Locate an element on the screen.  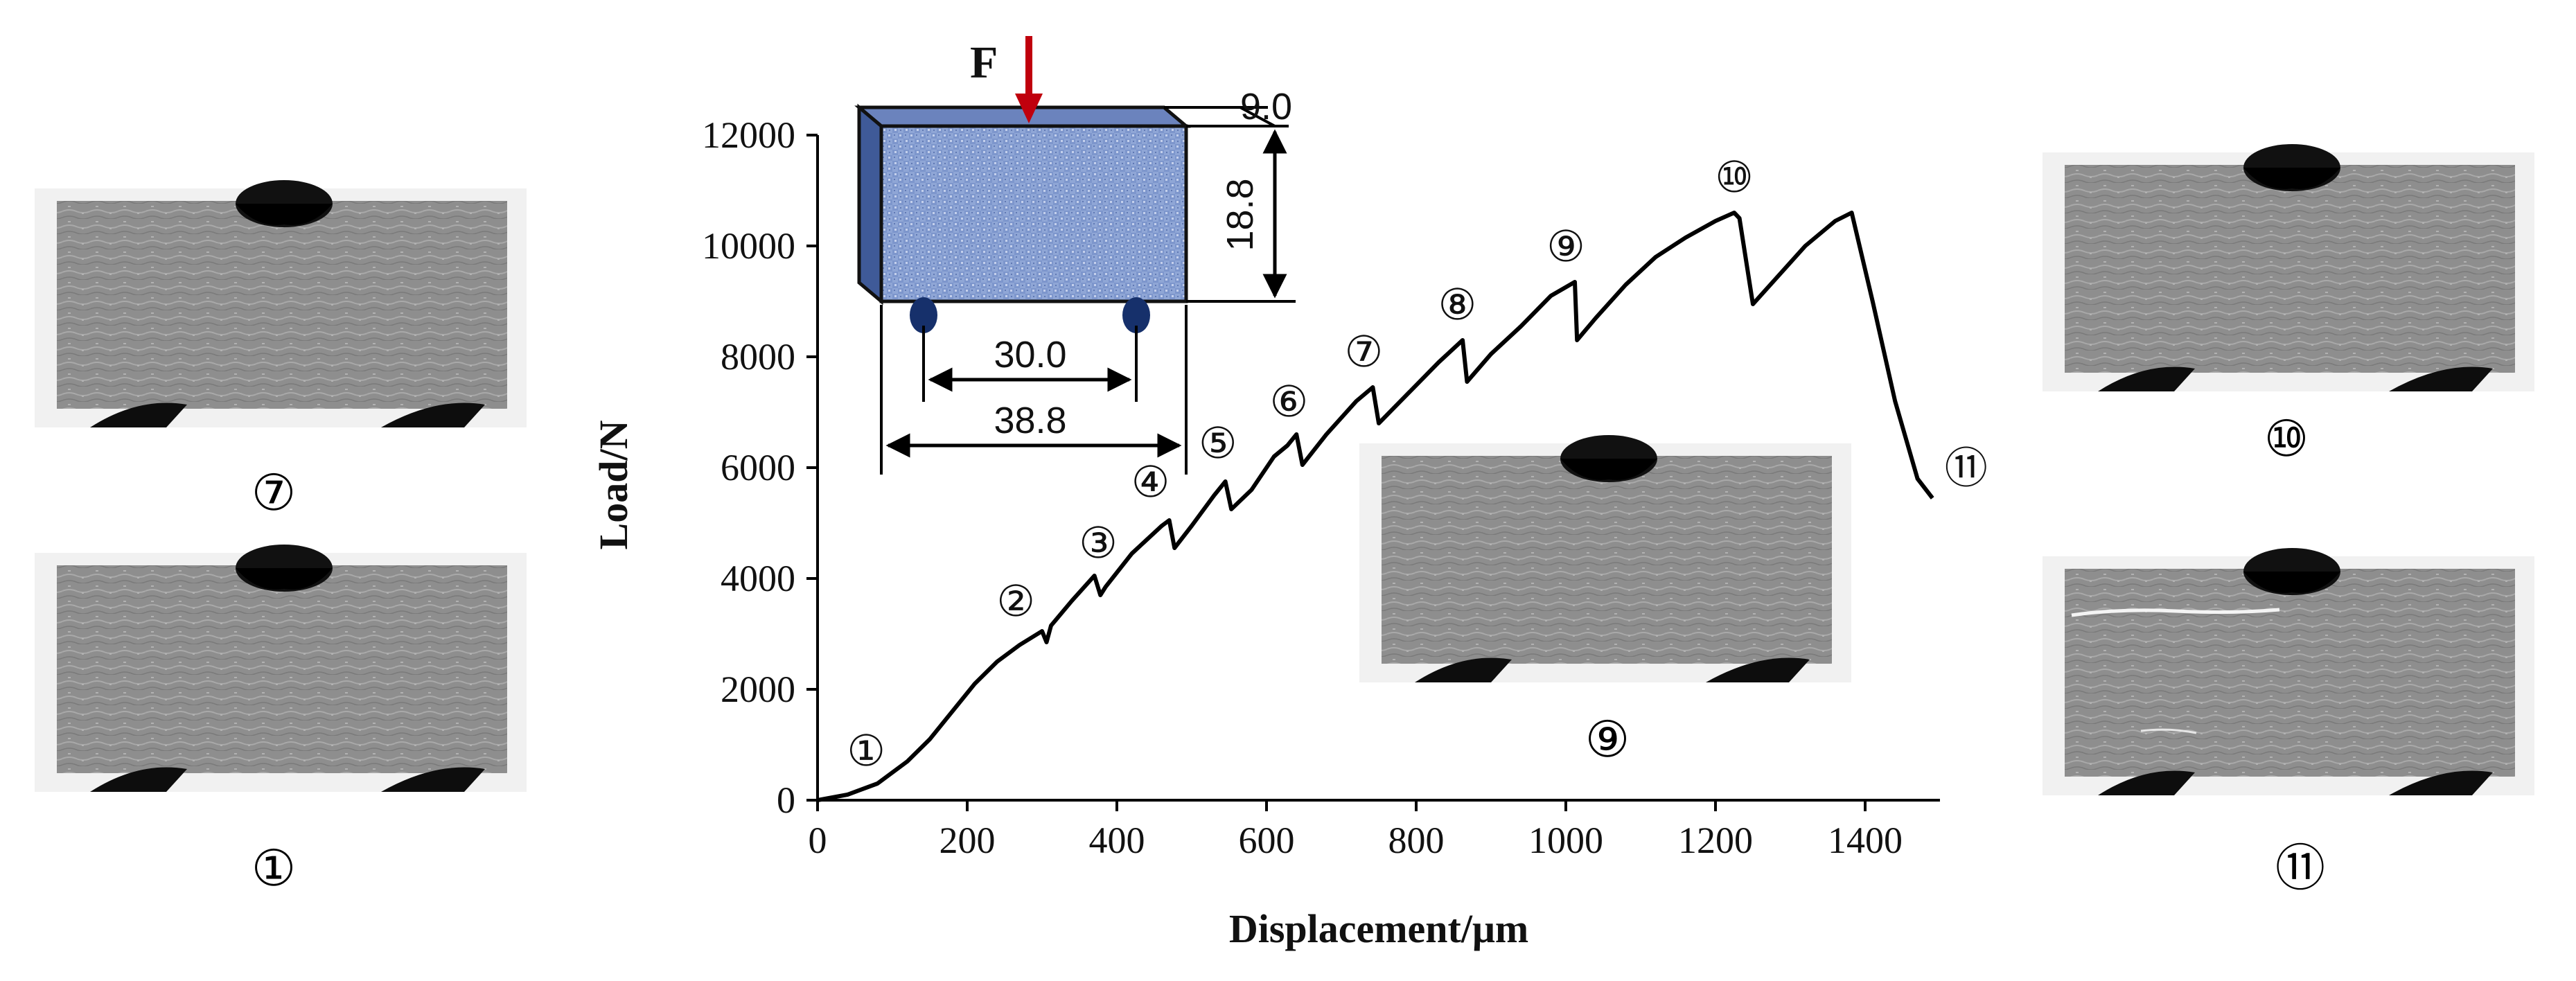
photo-caption: ⑪ is located at coordinates (2300, 868).